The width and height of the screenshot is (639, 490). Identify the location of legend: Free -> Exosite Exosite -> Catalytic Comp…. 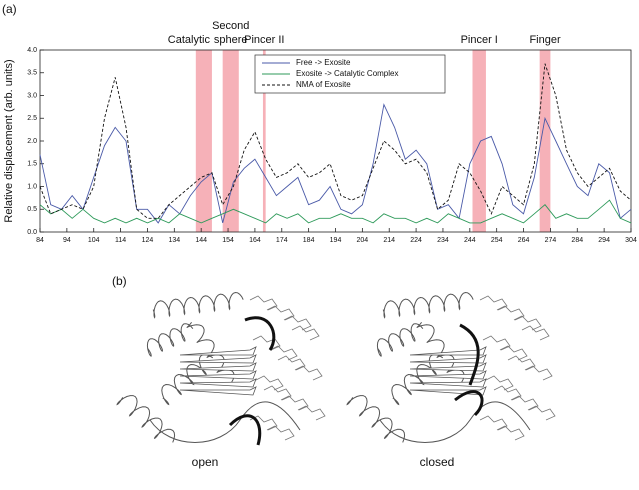
(350, 74).